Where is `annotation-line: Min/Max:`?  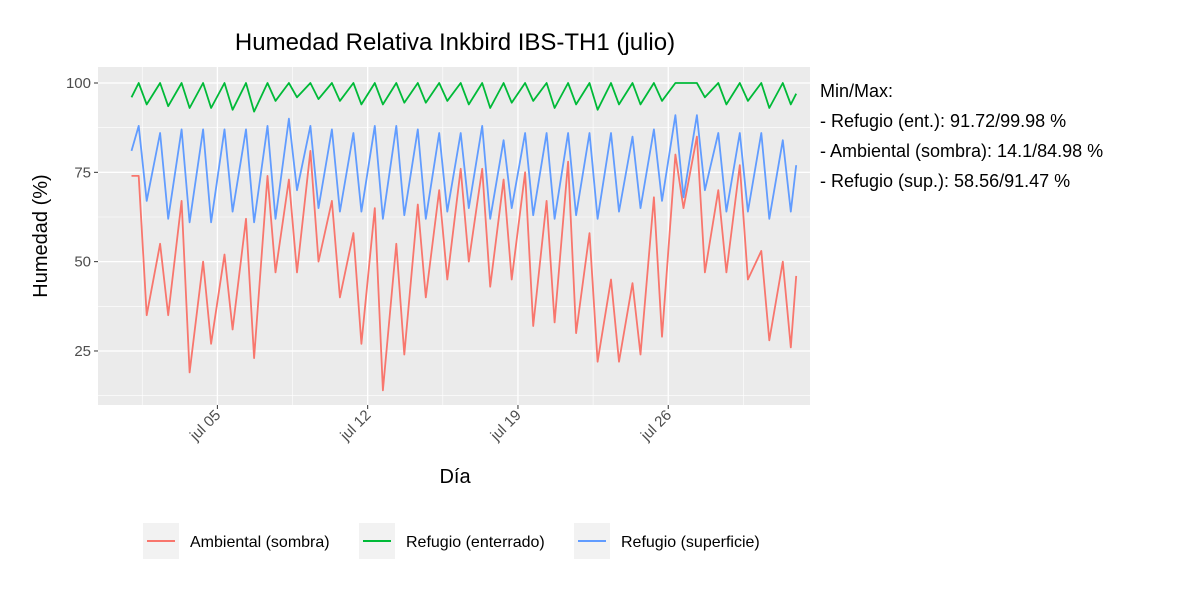 annotation-line: Min/Max: is located at coordinates (856, 91).